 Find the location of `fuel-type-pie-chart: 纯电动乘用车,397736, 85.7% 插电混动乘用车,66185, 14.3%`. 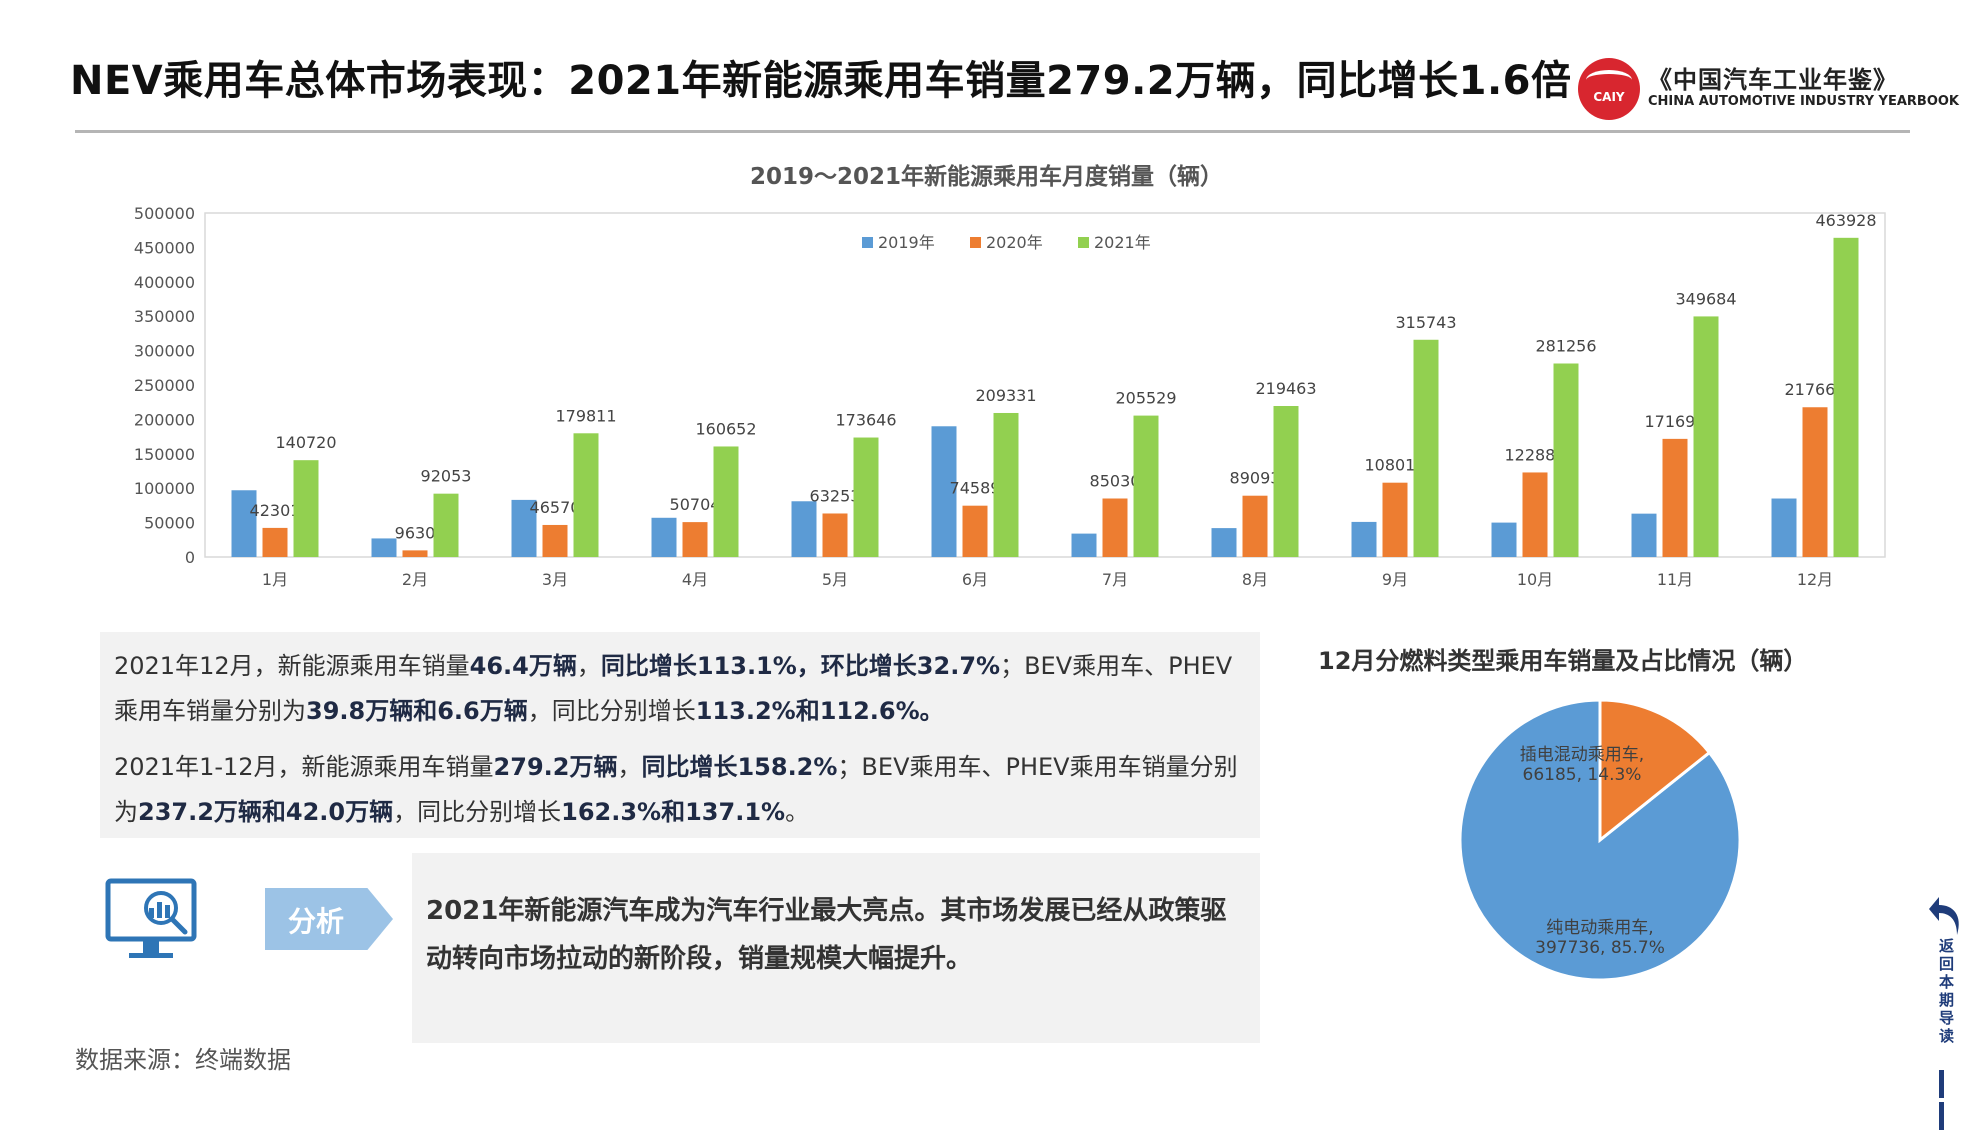

fuel-type-pie-chart: 纯电动乘用车,397736, 85.7% 插电混动乘用车,66185, 14.3% is located at coordinates (1600, 840).